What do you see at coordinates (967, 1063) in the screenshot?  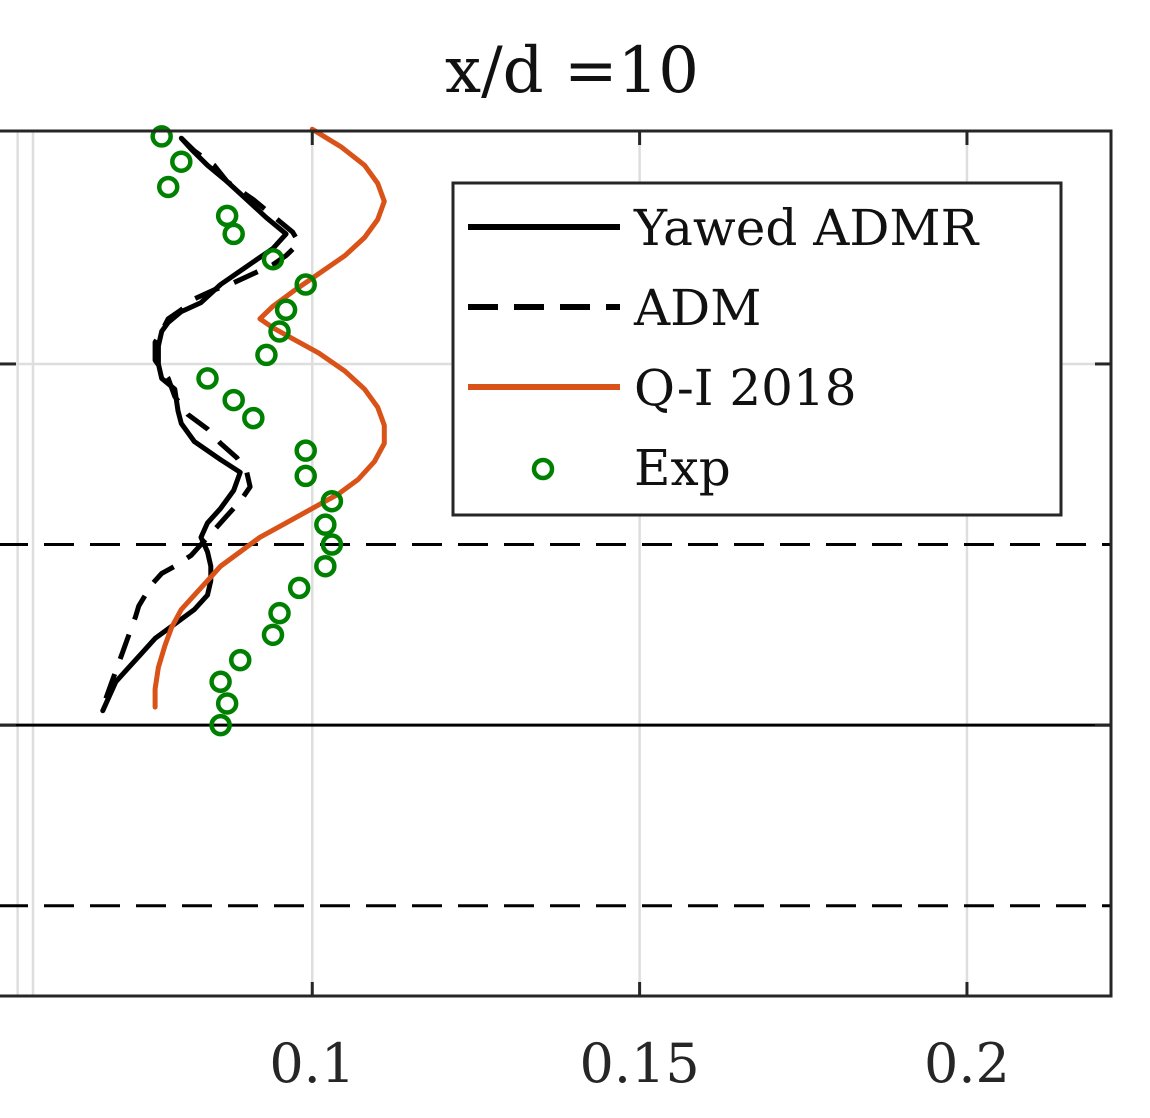 I see `x-tick-label-2: 0.2` at bounding box center [967, 1063].